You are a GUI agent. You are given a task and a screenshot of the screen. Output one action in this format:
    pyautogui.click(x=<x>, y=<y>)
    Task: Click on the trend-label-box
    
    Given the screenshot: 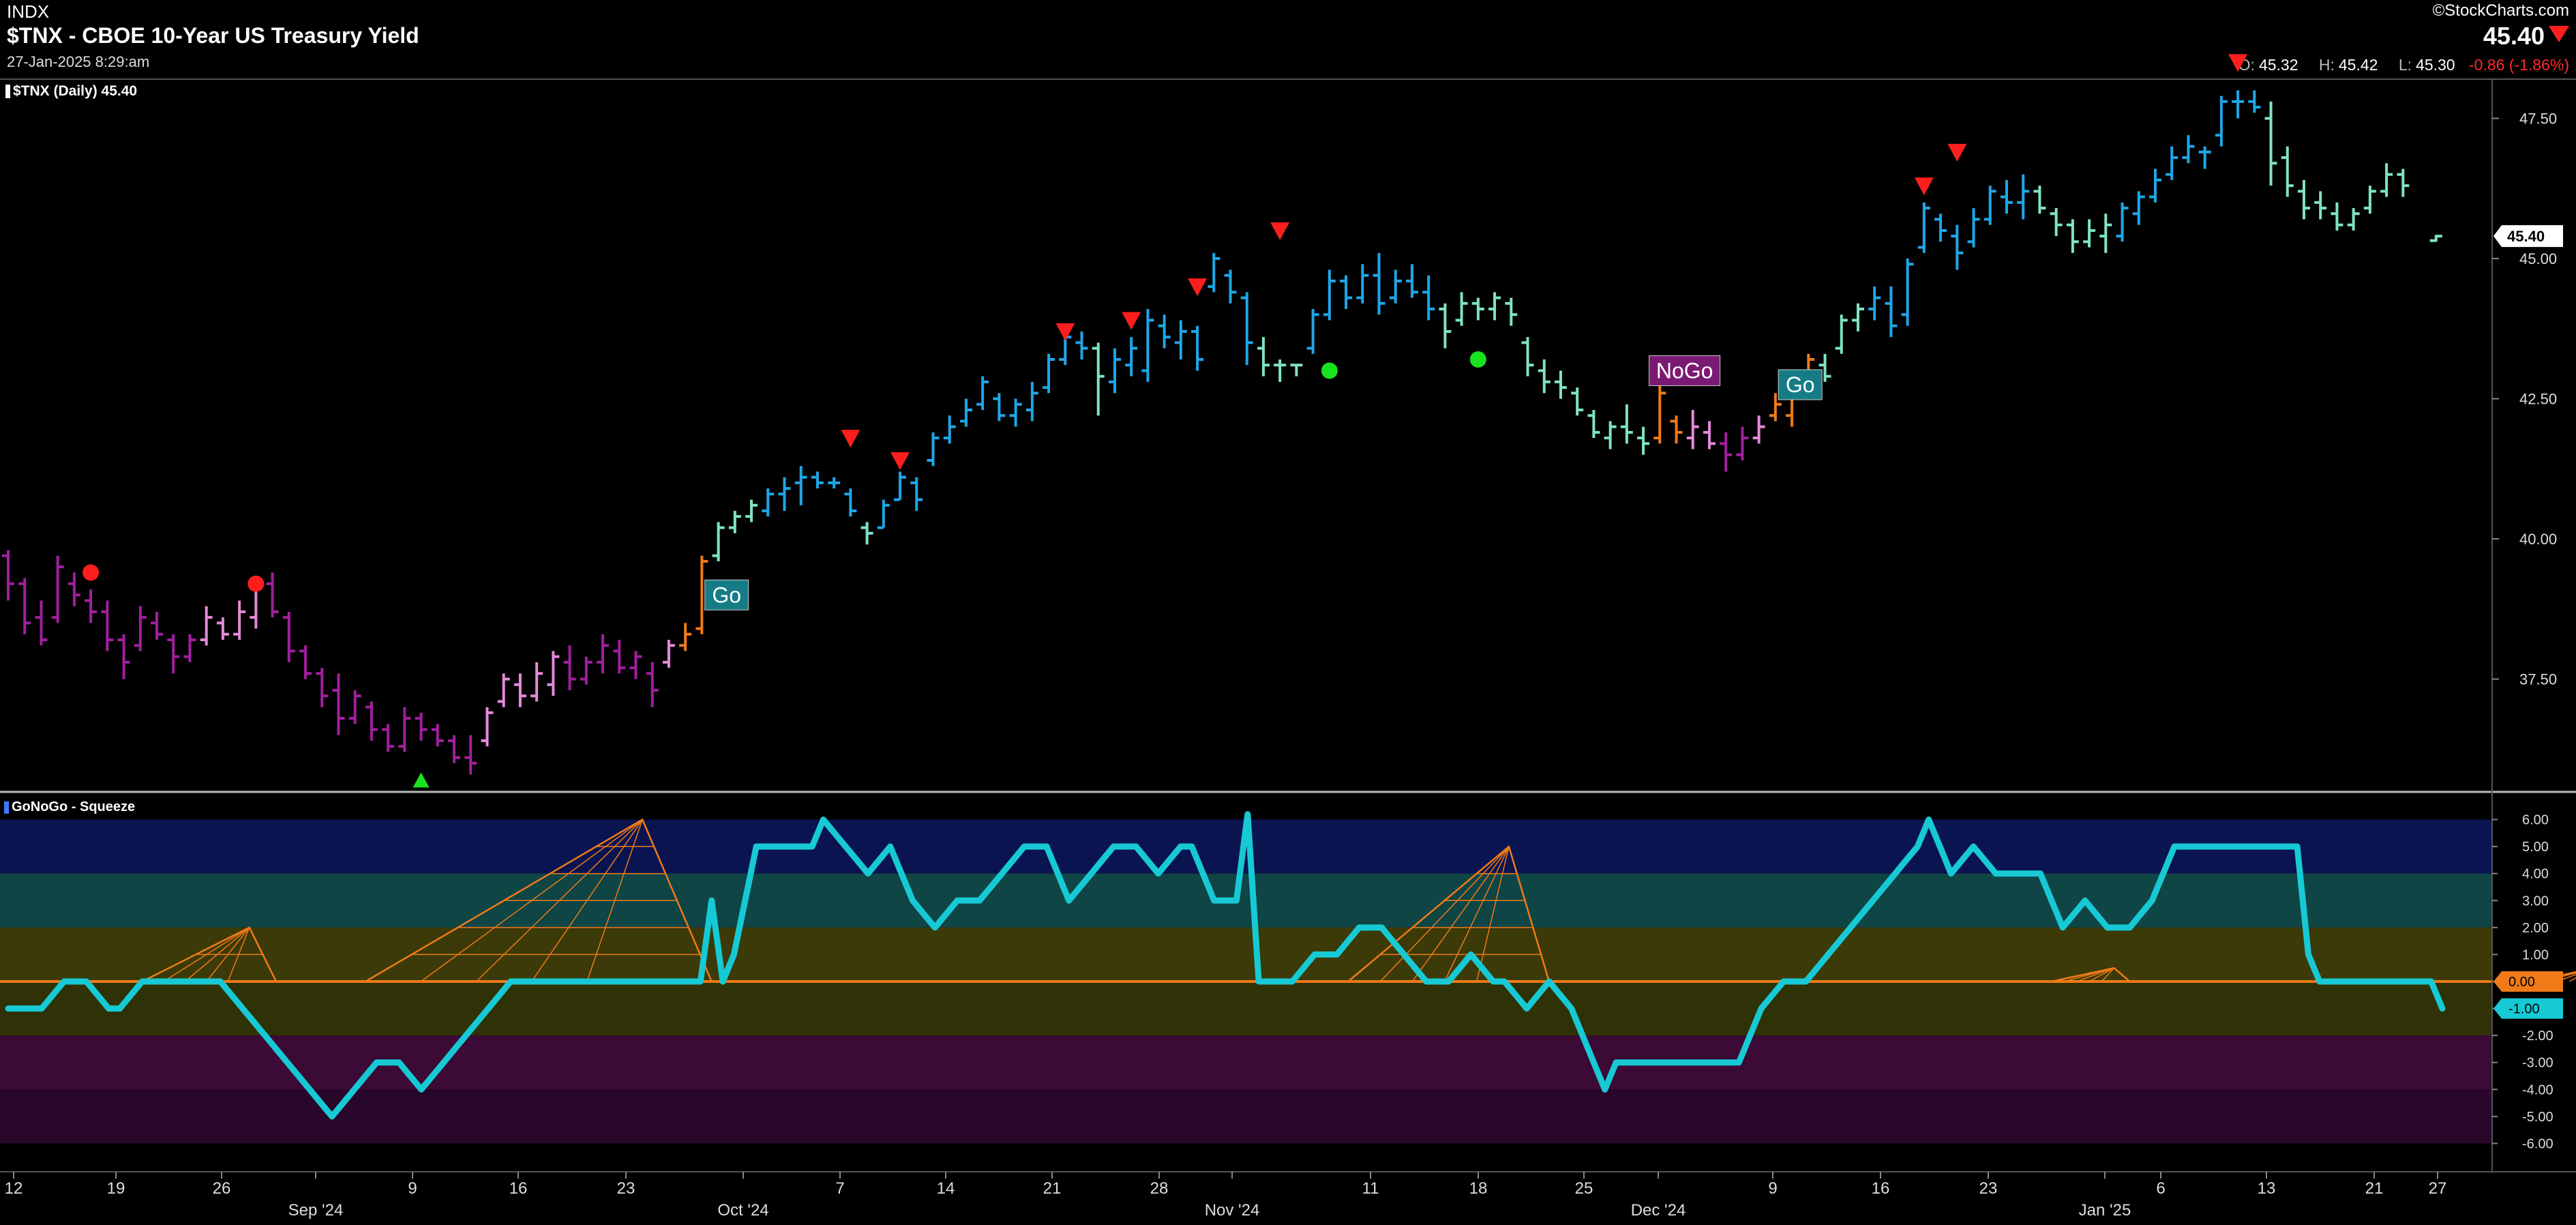 What is the action you would take?
    pyautogui.click(x=726, y=594)
    